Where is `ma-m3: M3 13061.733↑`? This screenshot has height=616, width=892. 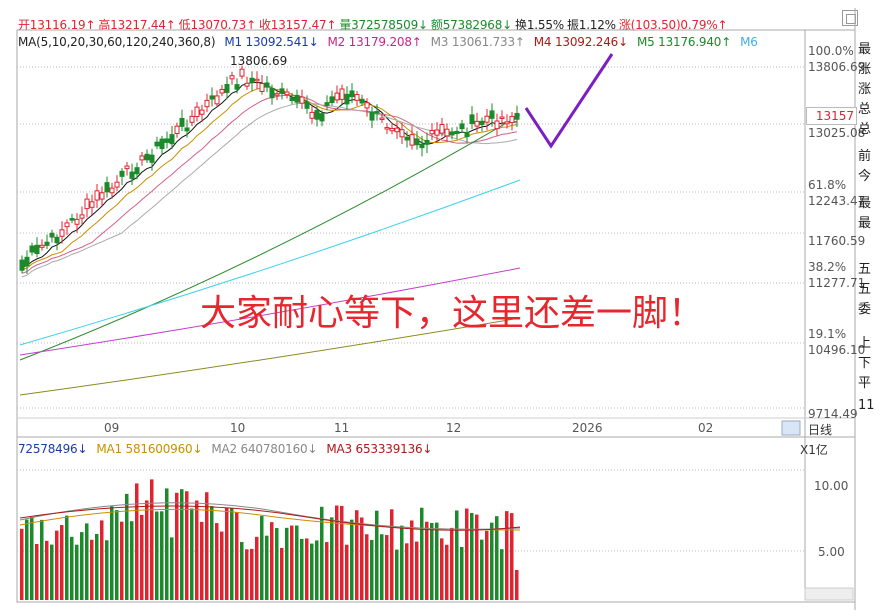
ma-m3: M3 13061.733↑ is located at coordinates (477, 42).